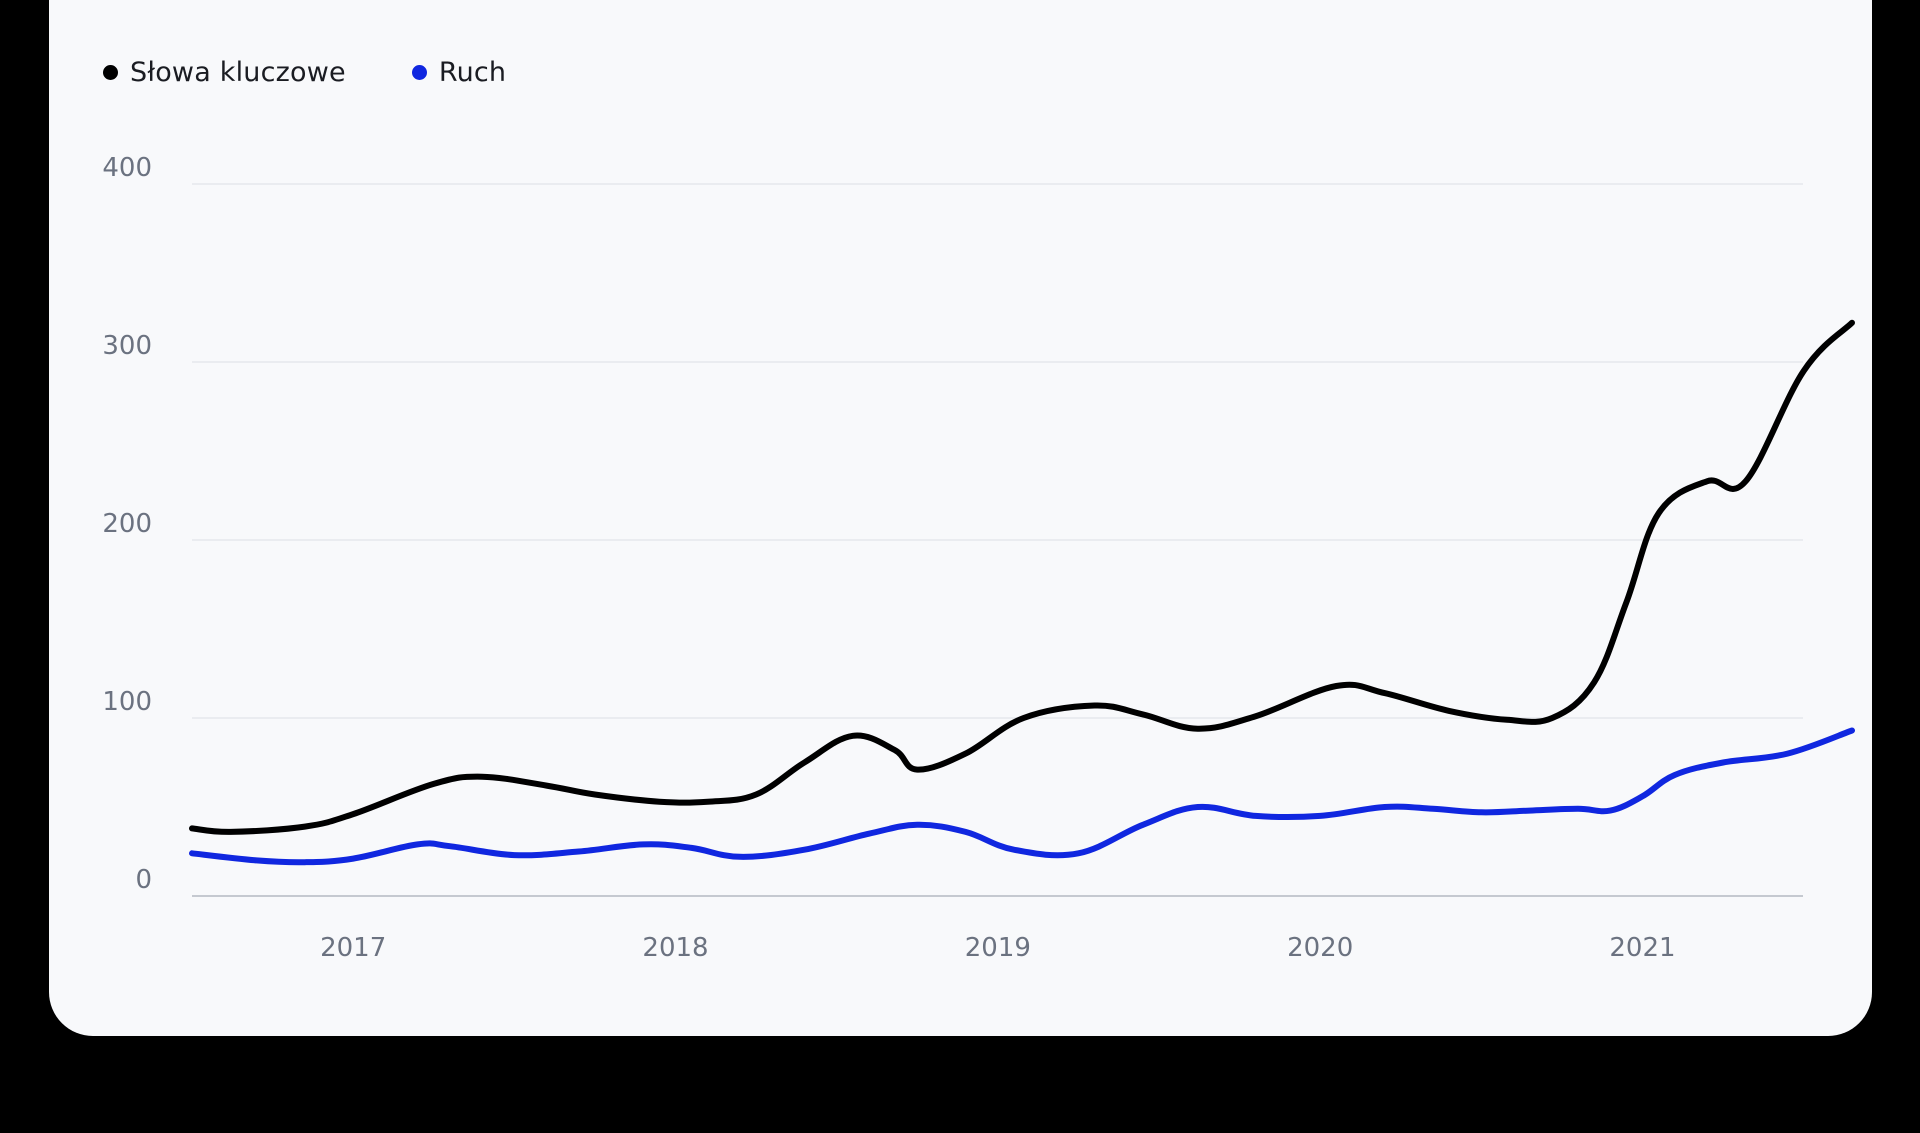  I want to click on y-tick-label: 0, so click(143, 880).